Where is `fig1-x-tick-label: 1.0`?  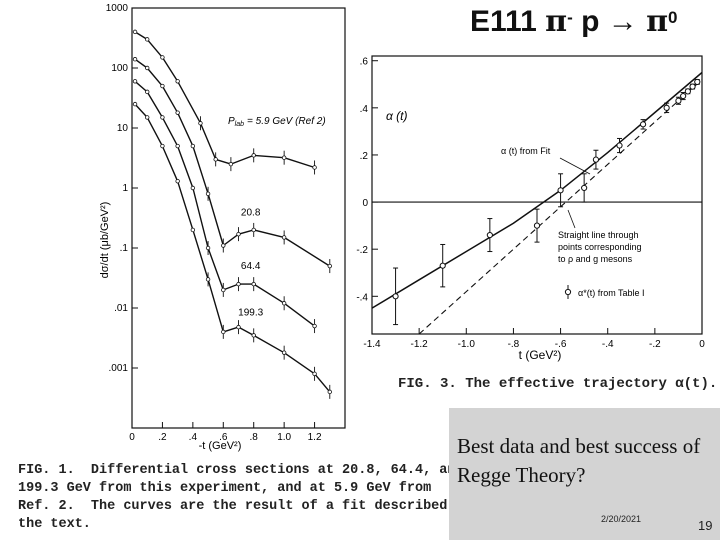 fig1-x-tick-label: 1.0 is located at coordinates (284, 437).